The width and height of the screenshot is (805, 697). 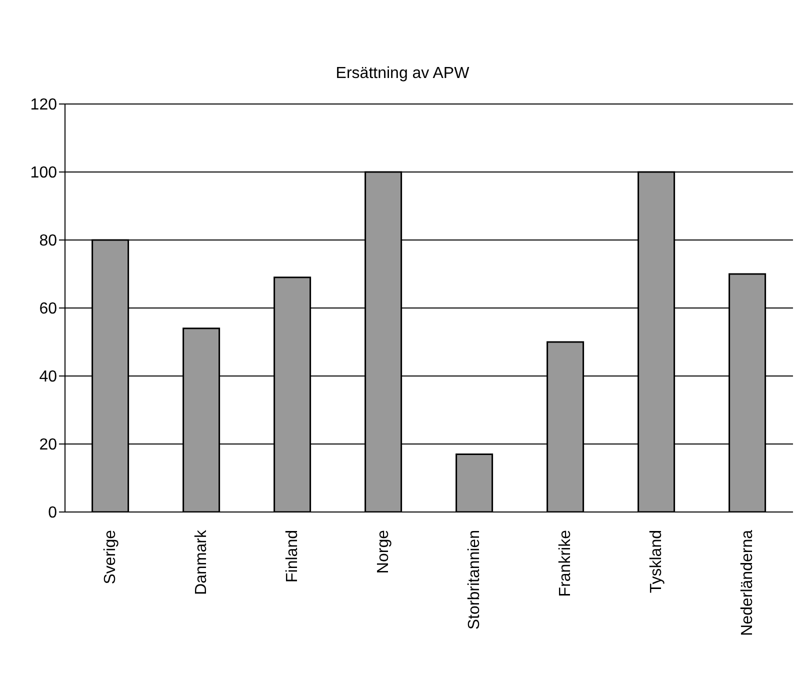 I want to click on x-tick-label: Tyskland, so click(x=656, y=562).